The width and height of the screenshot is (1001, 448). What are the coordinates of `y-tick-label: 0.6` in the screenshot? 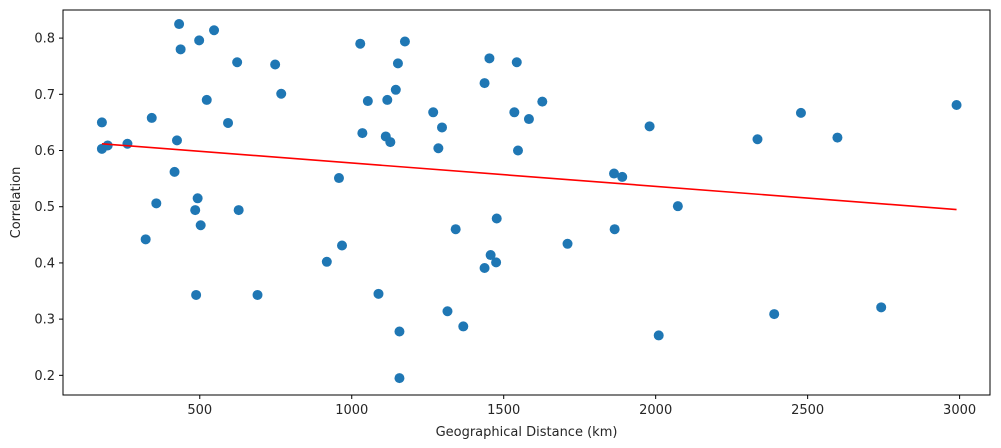 It's located at (44, 151).